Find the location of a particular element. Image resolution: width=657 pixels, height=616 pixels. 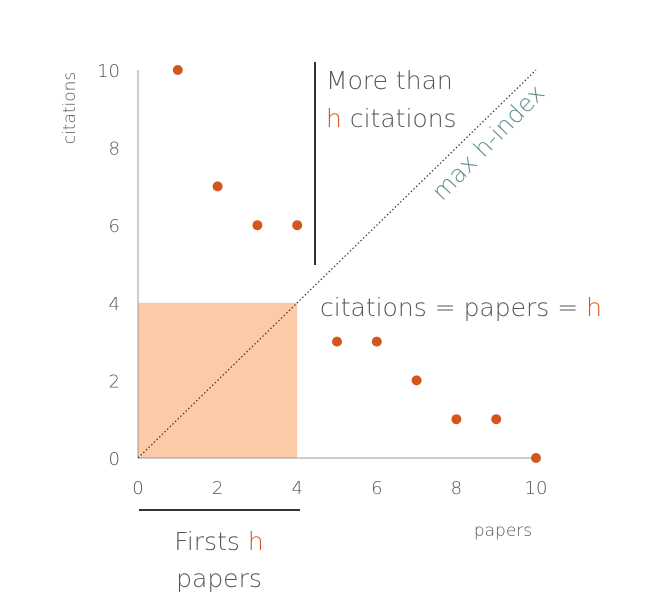

firsts-label-line2: papers is located at coordinates (219, 578).